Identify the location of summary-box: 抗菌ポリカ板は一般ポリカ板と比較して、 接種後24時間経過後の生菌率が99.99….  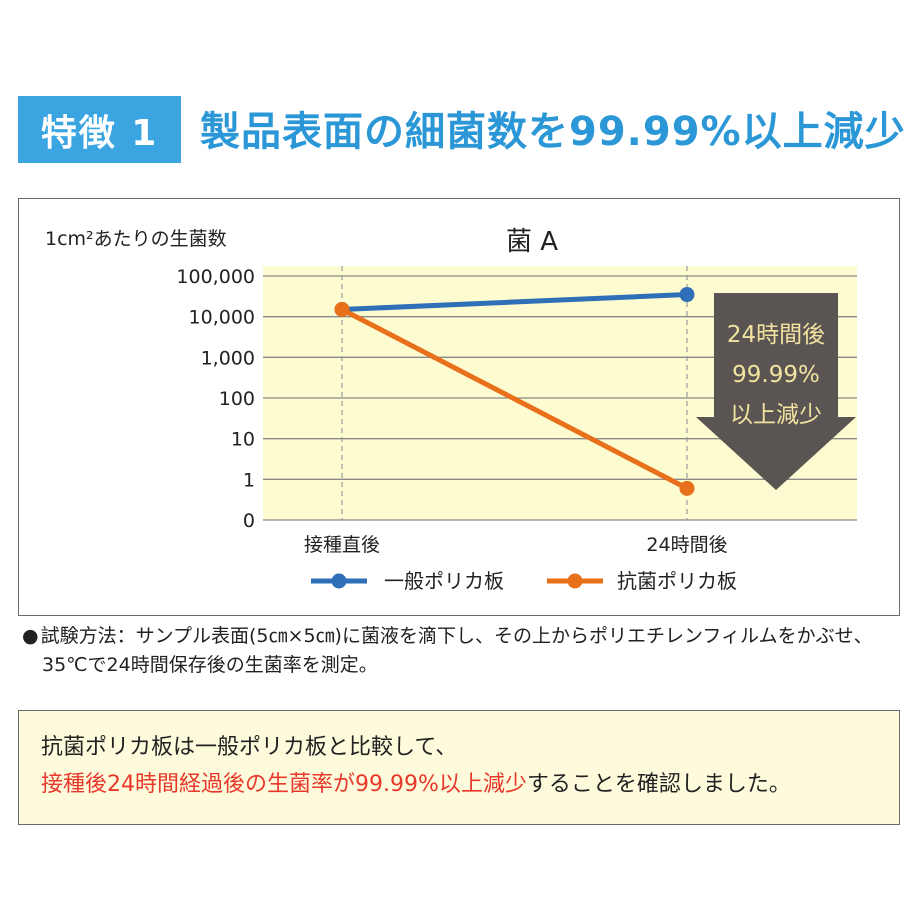
(459, 767).